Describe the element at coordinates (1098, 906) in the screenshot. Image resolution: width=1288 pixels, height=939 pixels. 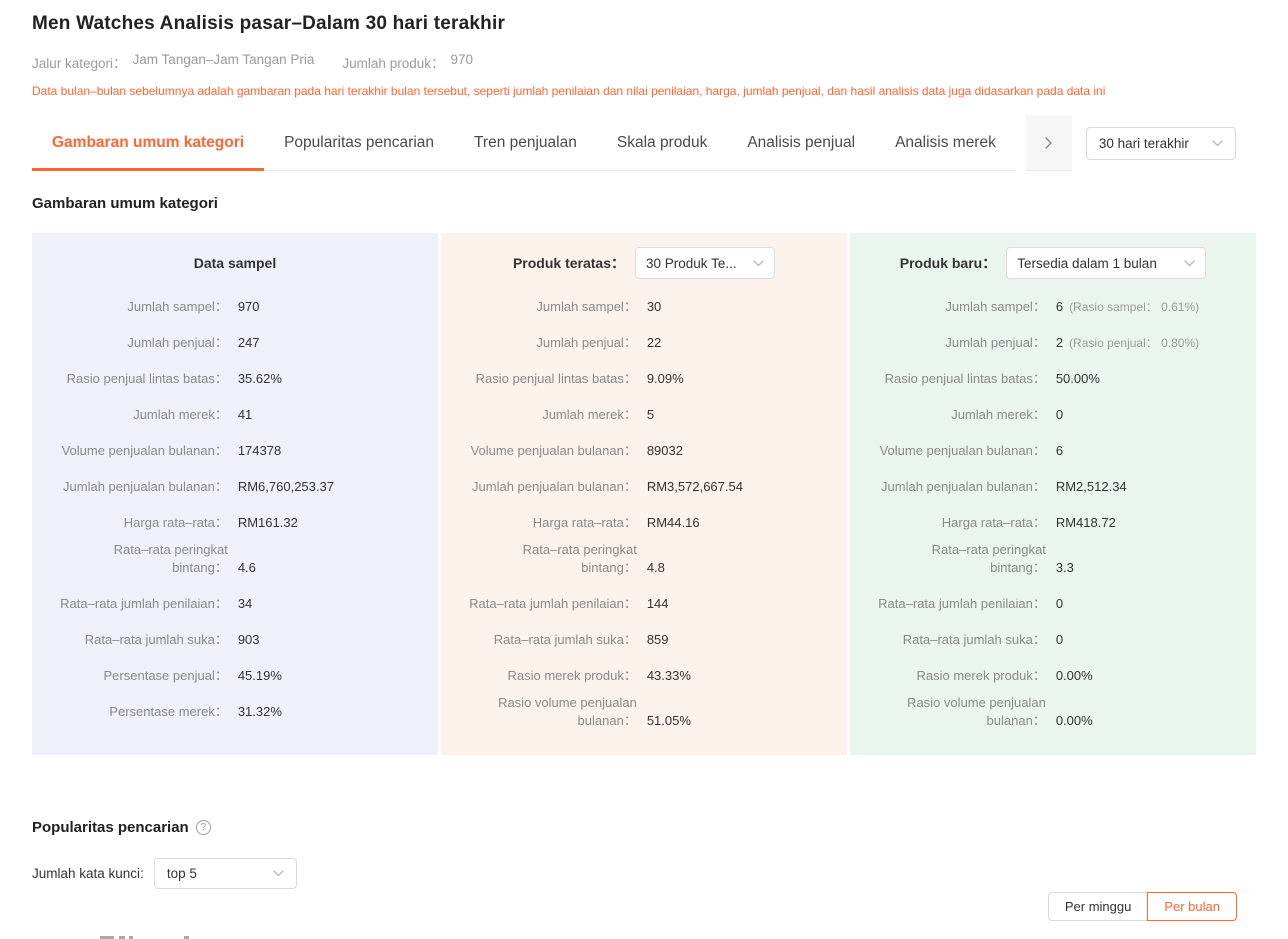
I see `per-week-button: Per minggu` at that location.